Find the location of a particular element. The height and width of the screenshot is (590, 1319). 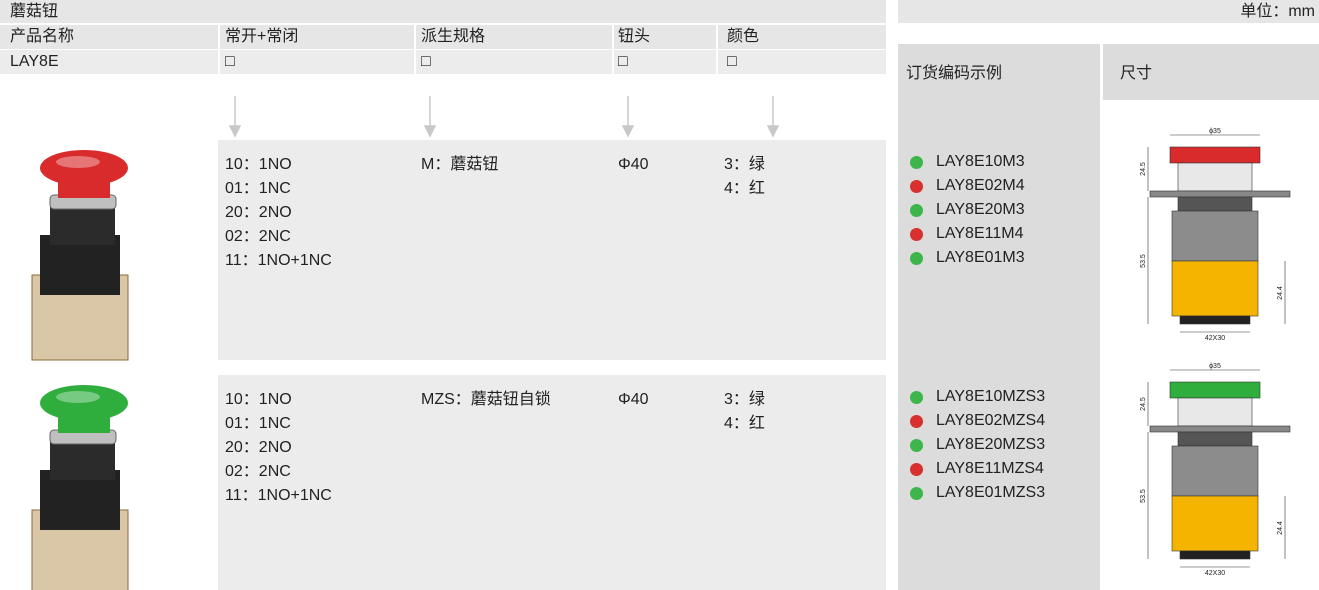

order-code: LAY8E01M3 is located at coordinates (980, 257).